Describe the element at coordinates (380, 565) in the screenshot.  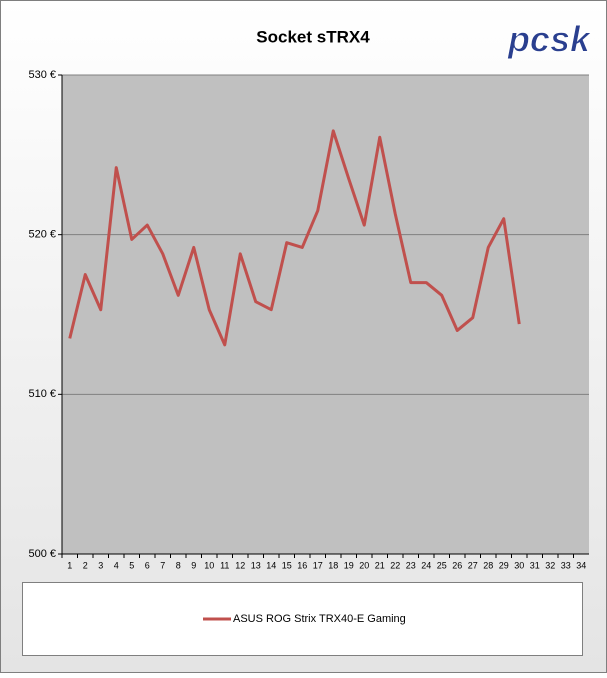
I see `x-tick-label: 21` at that location.